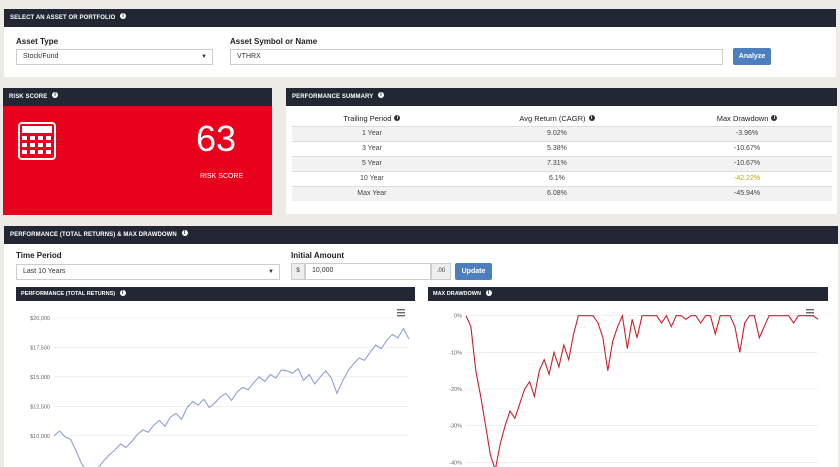 The width and height of the screenshot is (840, 467). Describe the element at coordinates (747, 133) in the screenshot. I see `drawdown-cell: -3.96%` at that location.